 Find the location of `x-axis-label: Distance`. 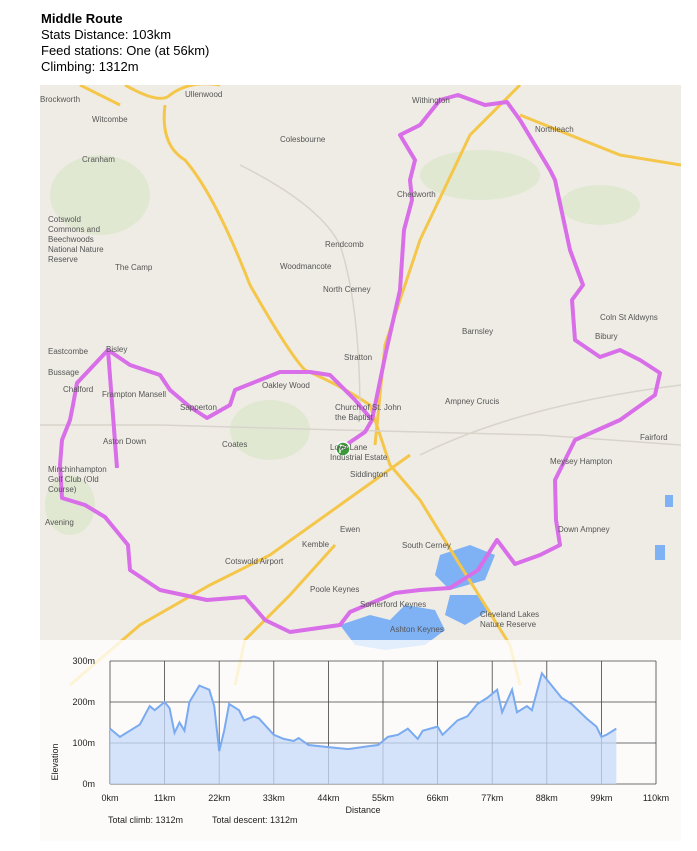

x-axis-label: Distance is located at coordinates (362, 810).